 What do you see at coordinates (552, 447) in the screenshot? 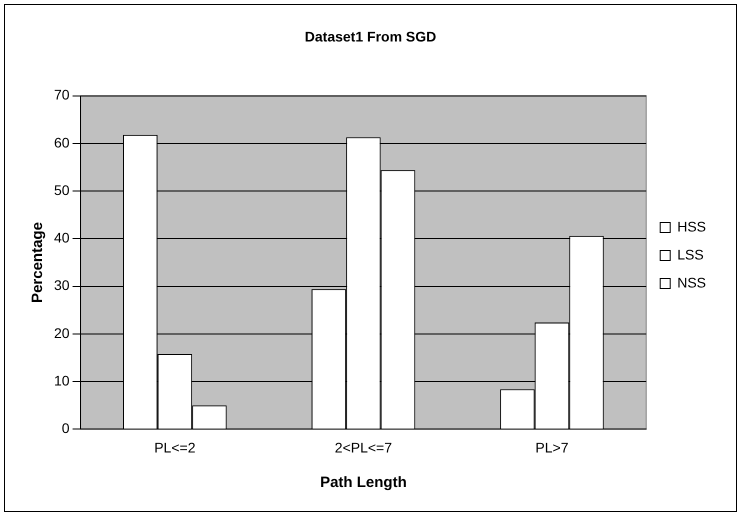
I see `x-tick-label: PL>7` at bounding box center [552, 447].